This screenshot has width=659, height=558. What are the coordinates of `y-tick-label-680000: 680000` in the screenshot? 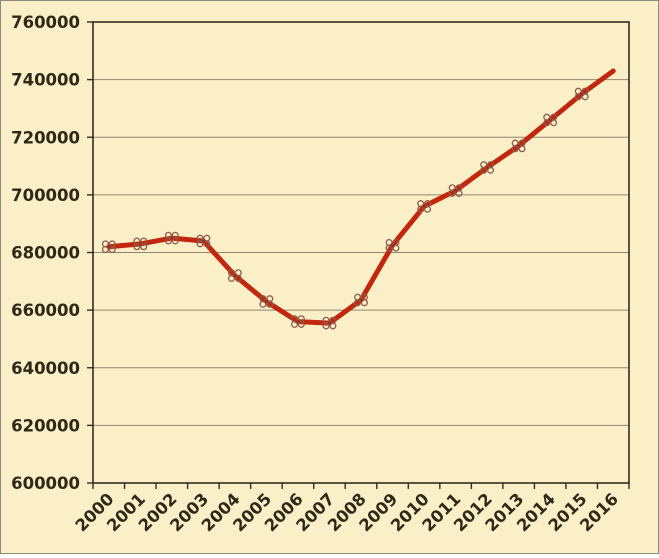 It's located at (45, 253).